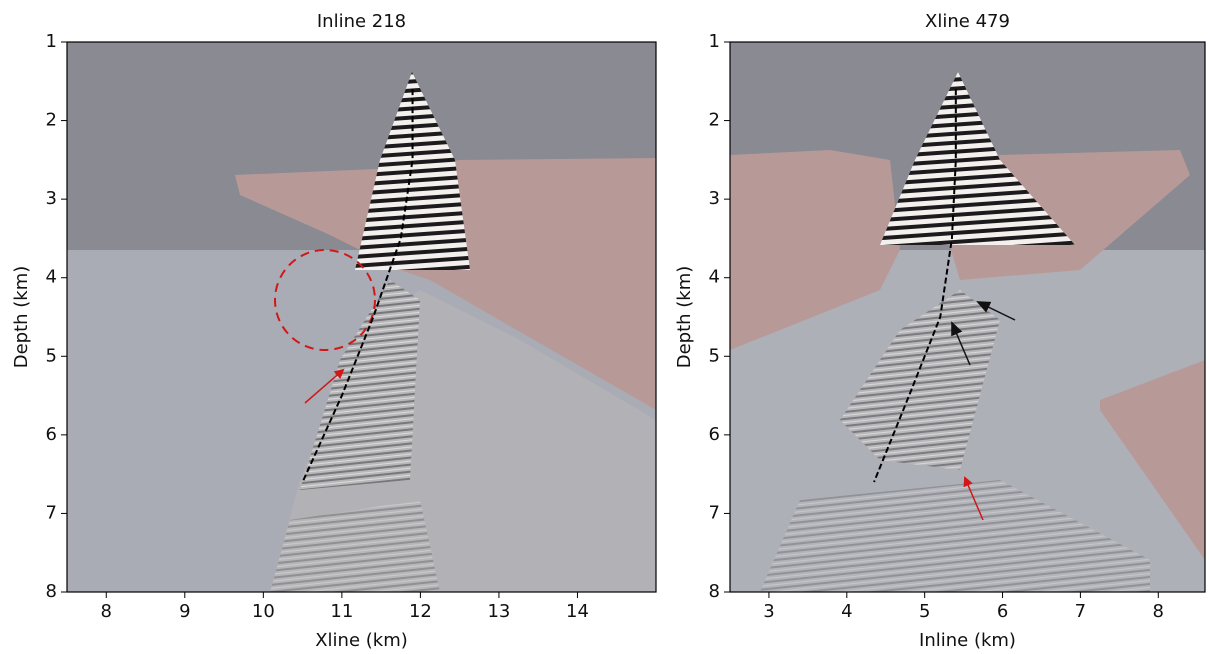 This screenshot has width=1209, height=654. Describe the element at coordinates (498, 611) in the screenshot. I see `x-tick-label: 13` at that location.